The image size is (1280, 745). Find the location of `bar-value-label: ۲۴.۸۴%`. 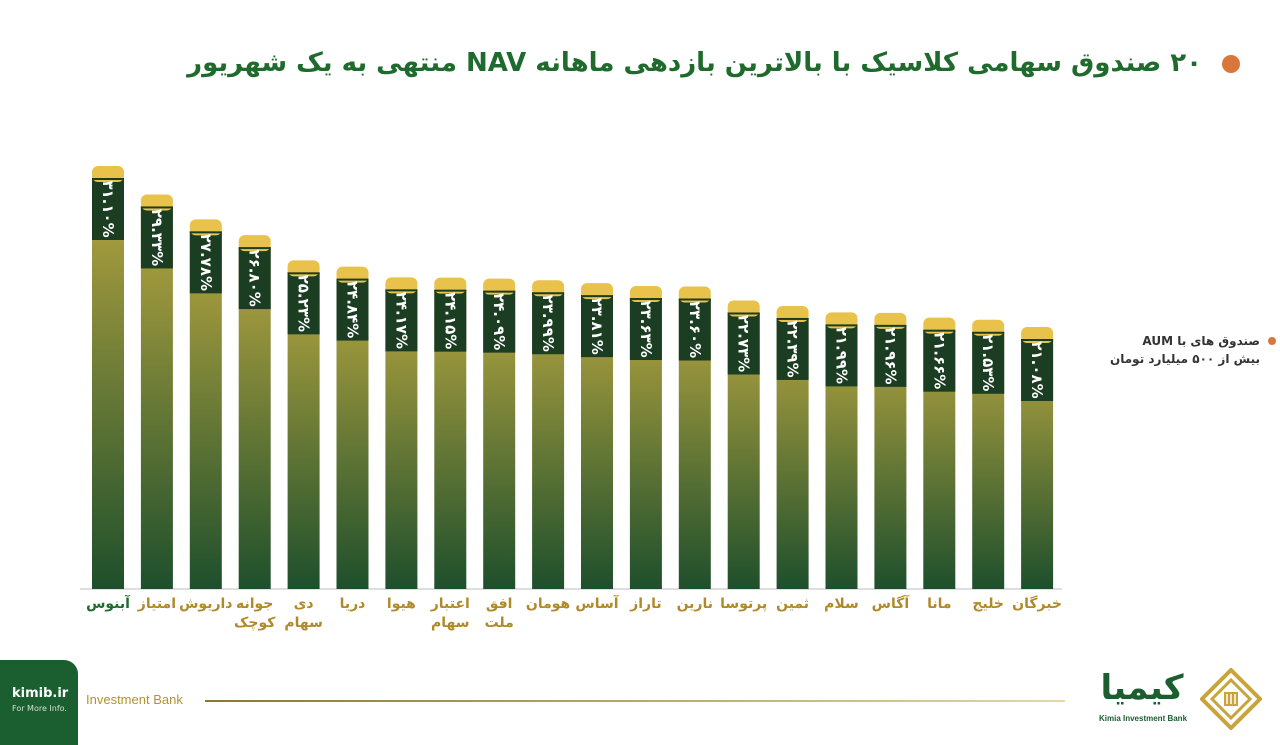

bar-value-label: ۲۴.۸۴% is located at coordinates (353, 309).